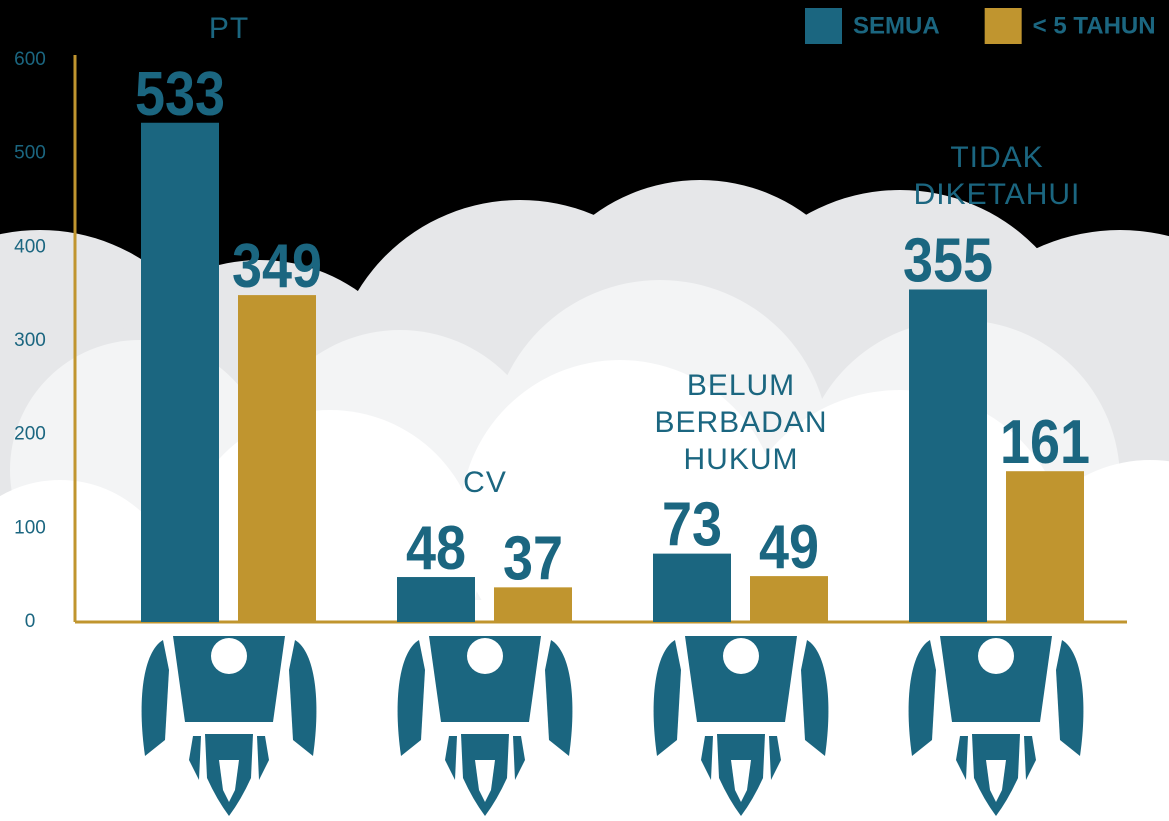 This screenshot has width=1169, height=821. What do you see at coordinates (896, 25) in the screenshot?
I see `legend-label: SEMUA` at bounding box center [896, 25].